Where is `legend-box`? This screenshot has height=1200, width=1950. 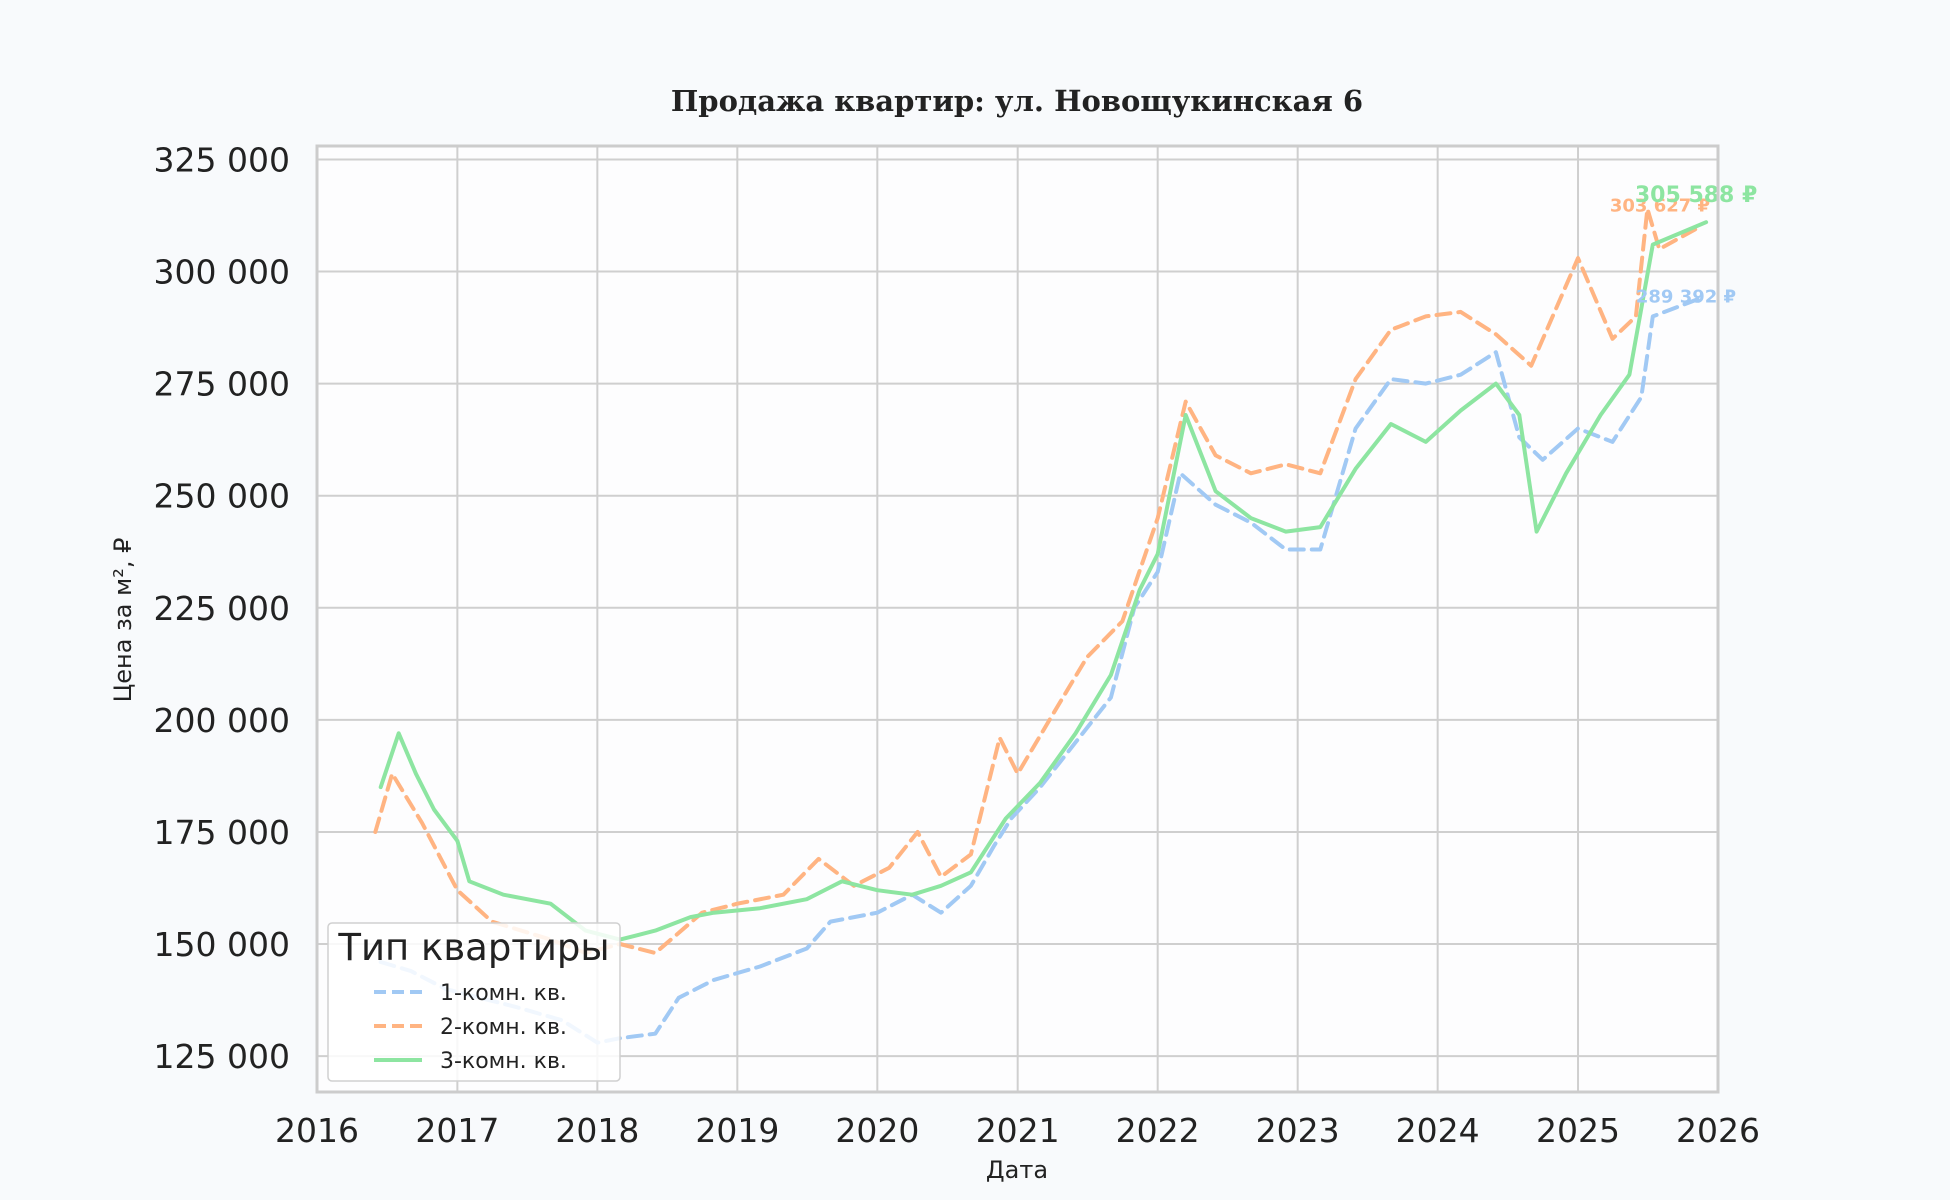
legend-box is located at coordinates (474, 1002).